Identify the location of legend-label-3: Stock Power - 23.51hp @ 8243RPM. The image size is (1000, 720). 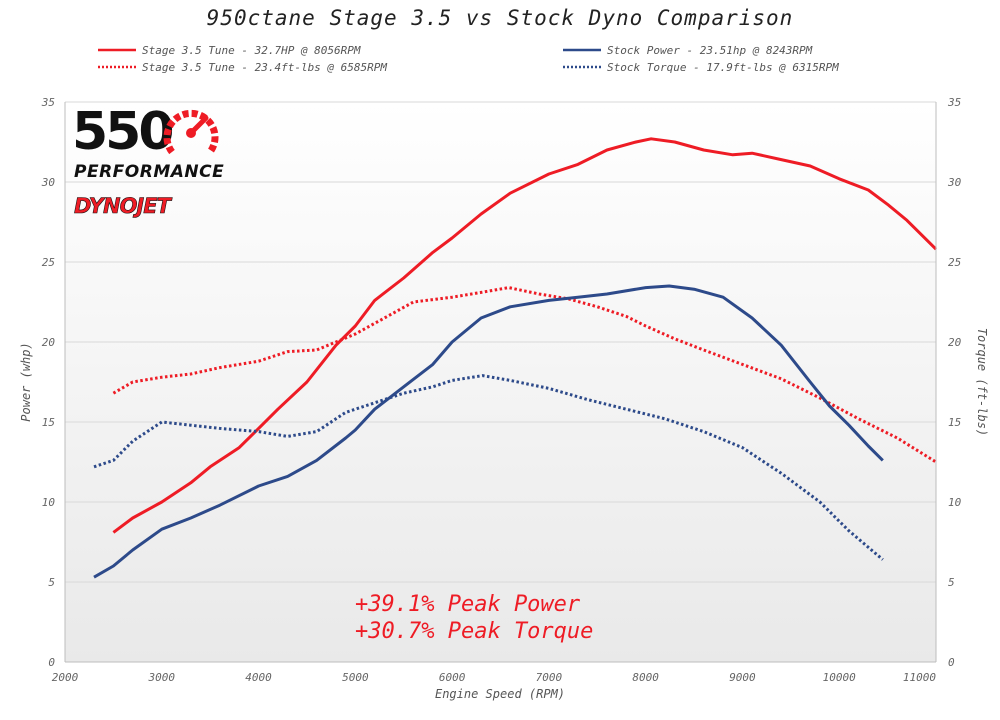
(710, 50).